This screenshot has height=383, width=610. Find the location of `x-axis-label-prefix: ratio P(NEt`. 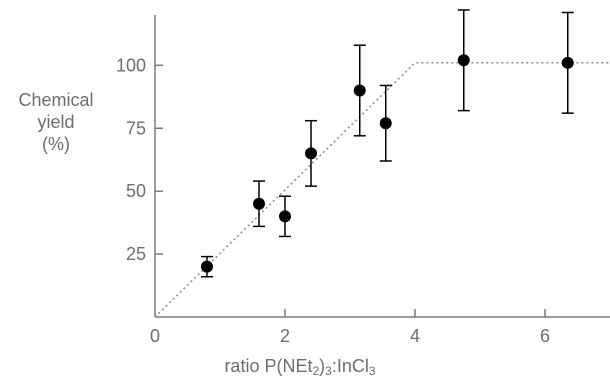

x-axis-label-prefix: ratio P(NEt is located at coordinates (268, 366).